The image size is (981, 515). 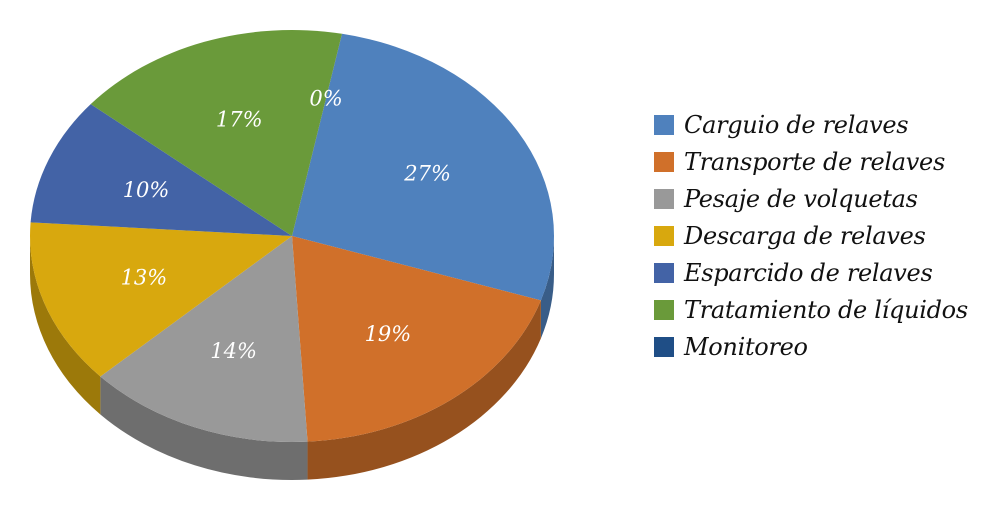 I want to click on legend-item-pesaje-de-volquetas: Pesaje de volquetas, so click(x=811, y=198).